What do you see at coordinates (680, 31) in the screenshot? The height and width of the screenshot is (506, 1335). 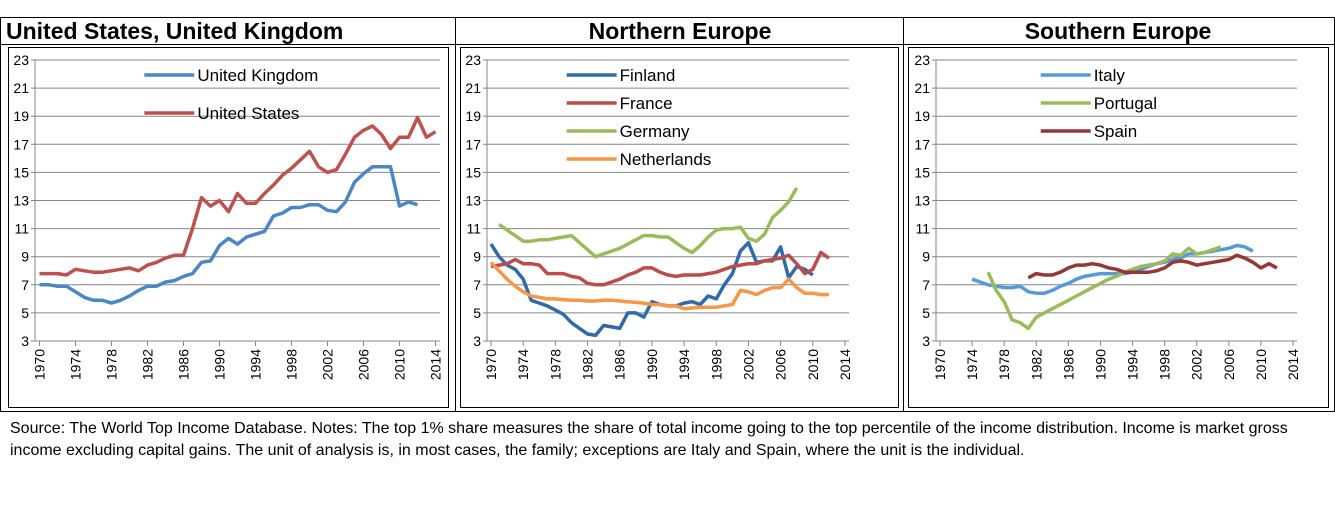 I see `panel-title: Northern Europe` at bounding box center [680, 31].